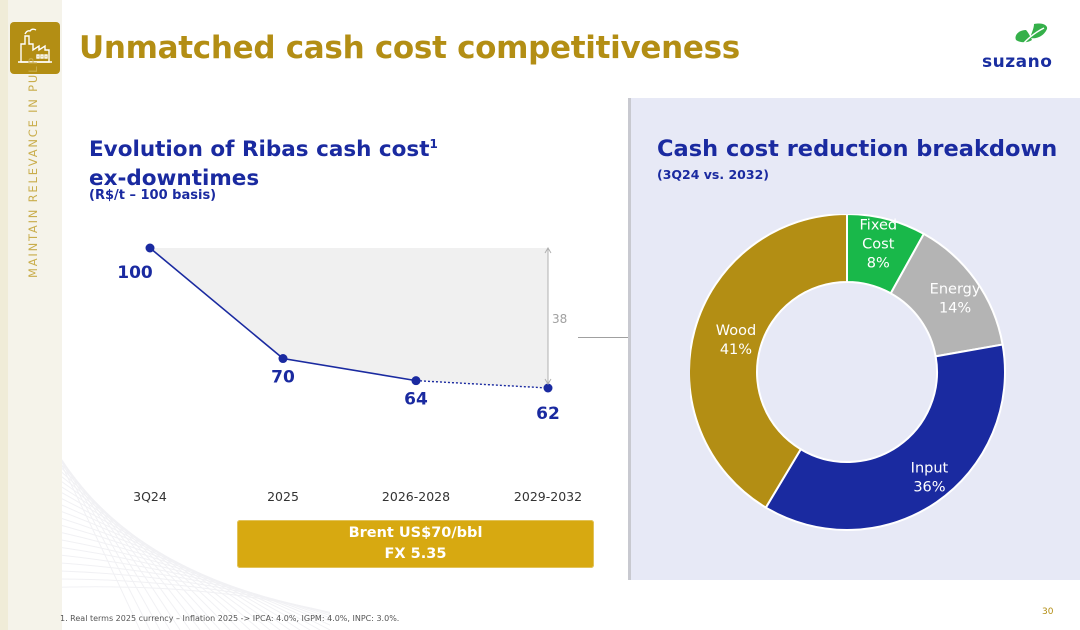 This screenshot has width=1080, height=630. I want to click on x-tick-label: 3Q24, so click(150, 496).